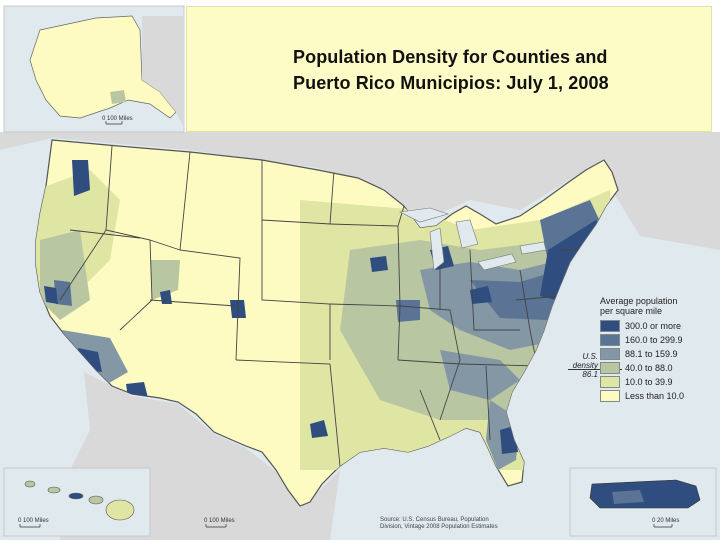 This screenshot has height=540, width=720. I want to click on legend-label: 160.0 to 299.9, so click(654, 340).